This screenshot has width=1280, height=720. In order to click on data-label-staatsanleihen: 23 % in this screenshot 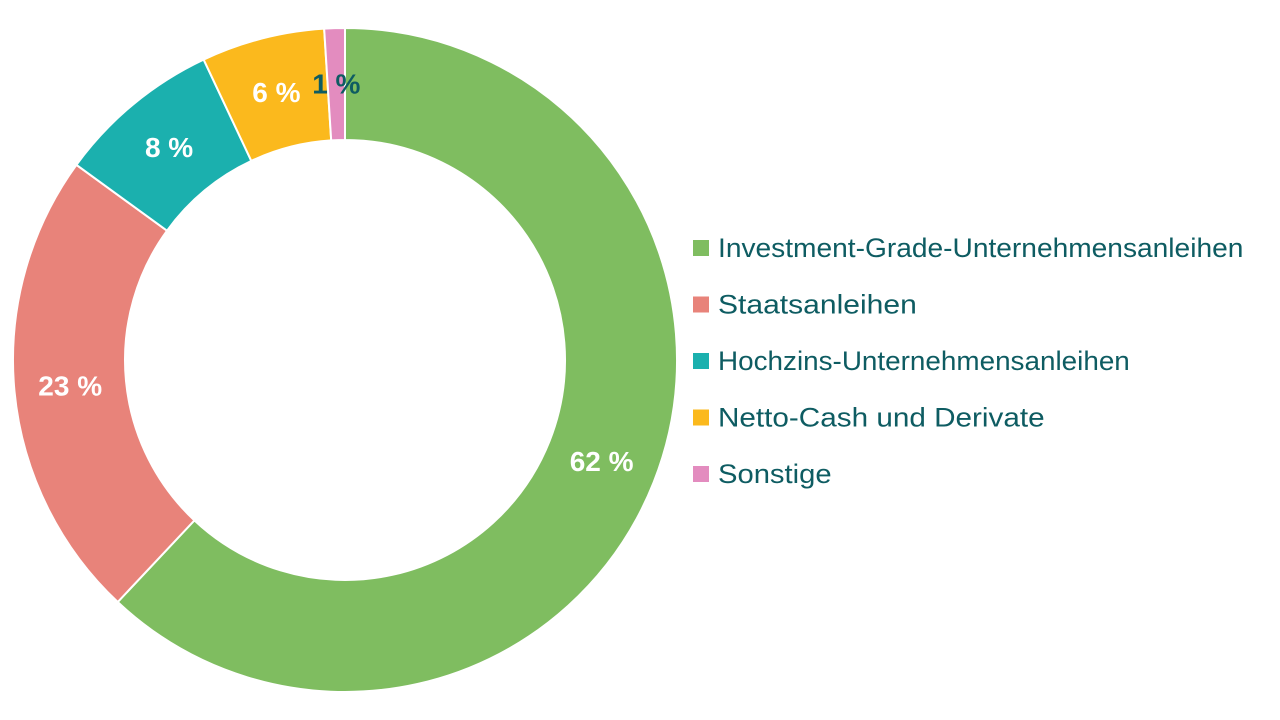, I will do `click(70, 385)`.